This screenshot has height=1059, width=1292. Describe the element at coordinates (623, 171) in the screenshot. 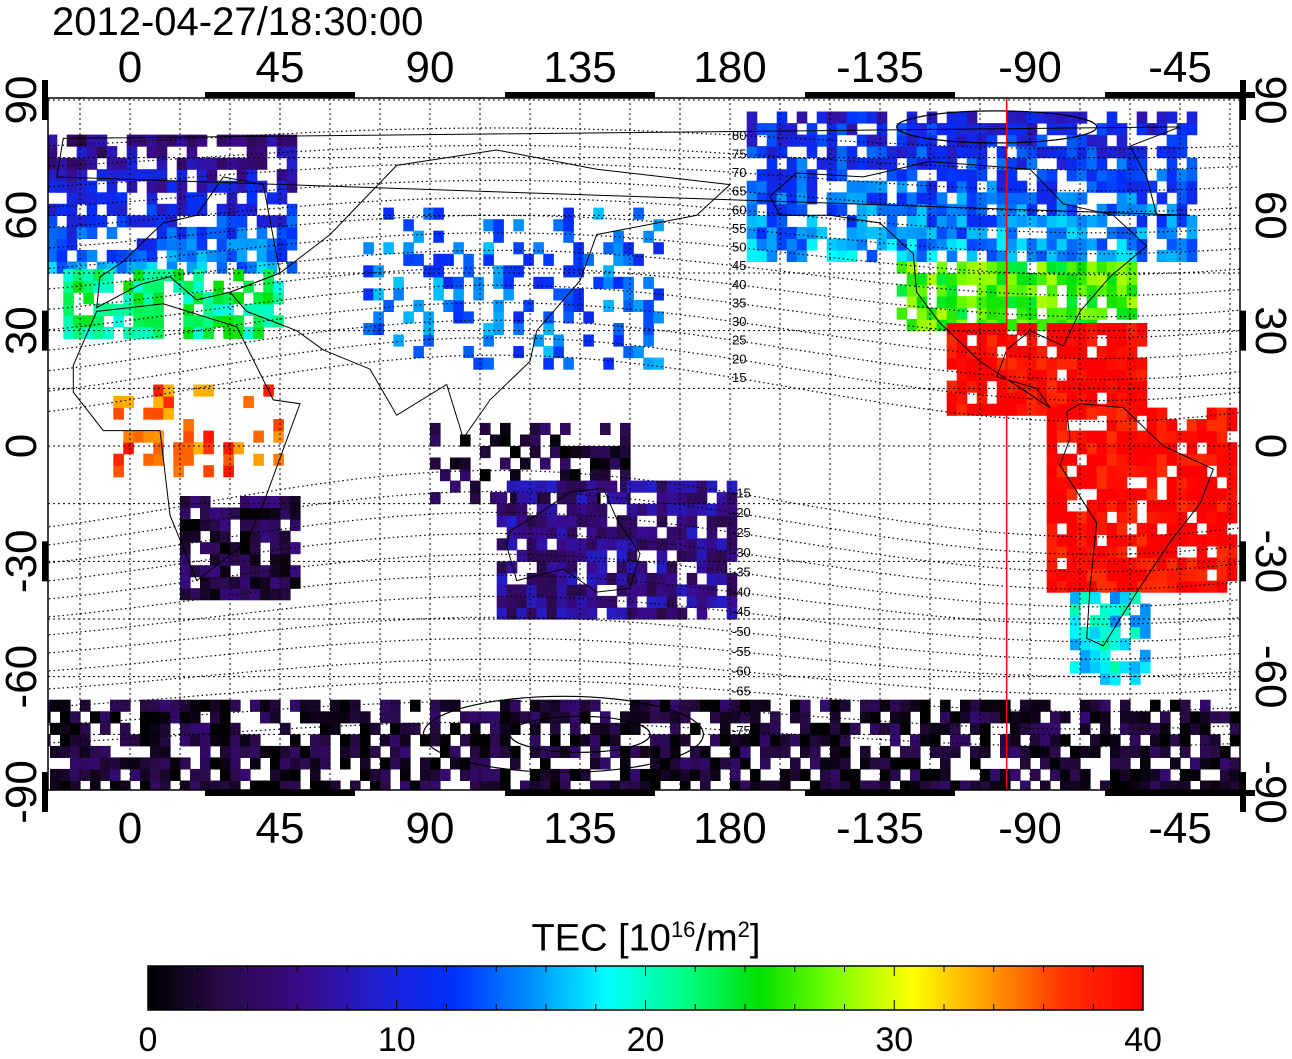

I see `coastline` at that location.